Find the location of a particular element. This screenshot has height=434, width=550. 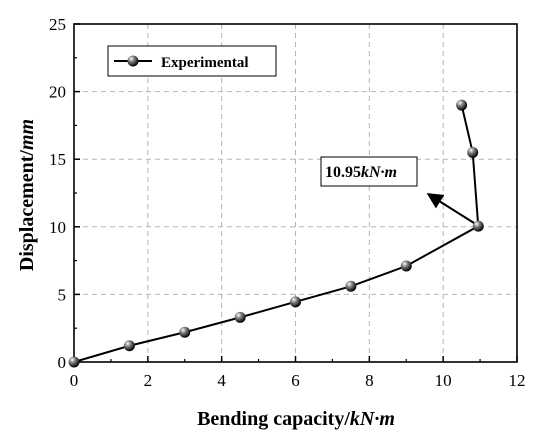

annotation-unit: kN·m is located at coordinates (379, 172).